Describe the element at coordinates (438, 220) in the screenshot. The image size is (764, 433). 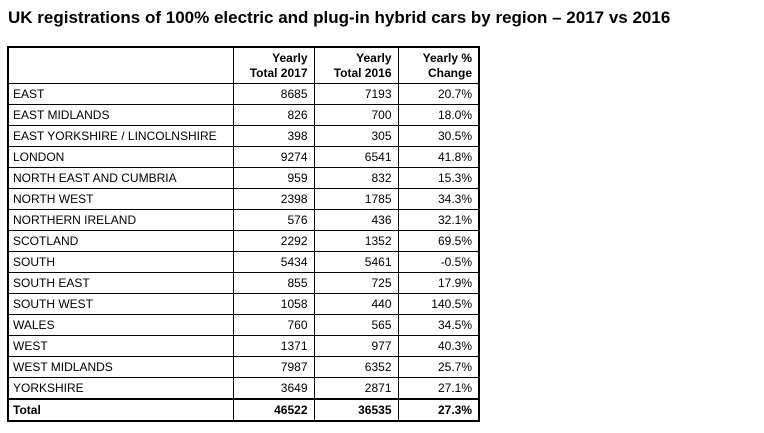
I see `pct-change-cell: 32.1%` at that location.